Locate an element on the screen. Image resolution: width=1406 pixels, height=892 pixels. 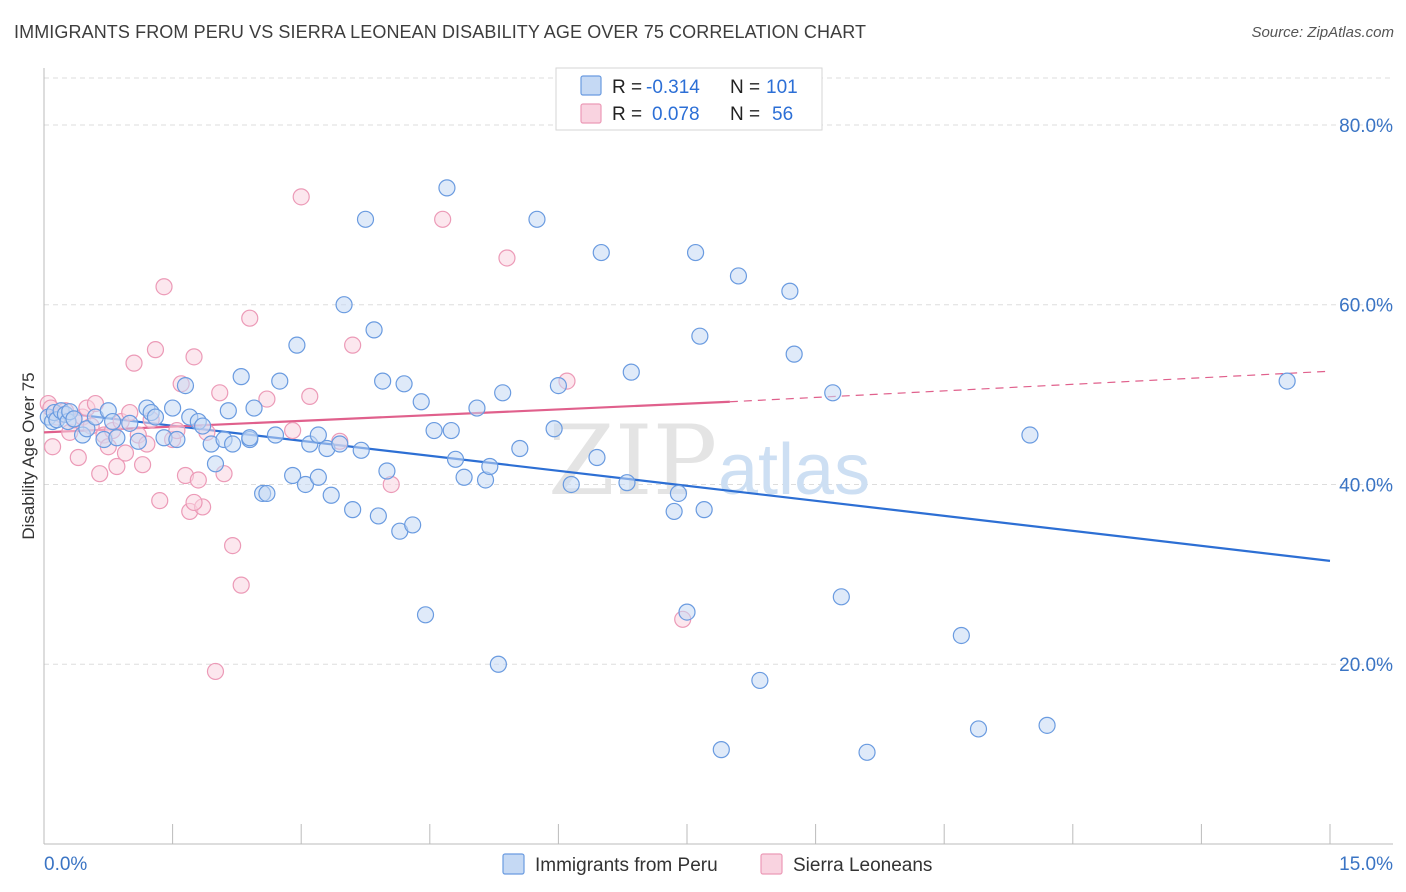
watermark-atlas: atlas is located at coordinates (794, 470).